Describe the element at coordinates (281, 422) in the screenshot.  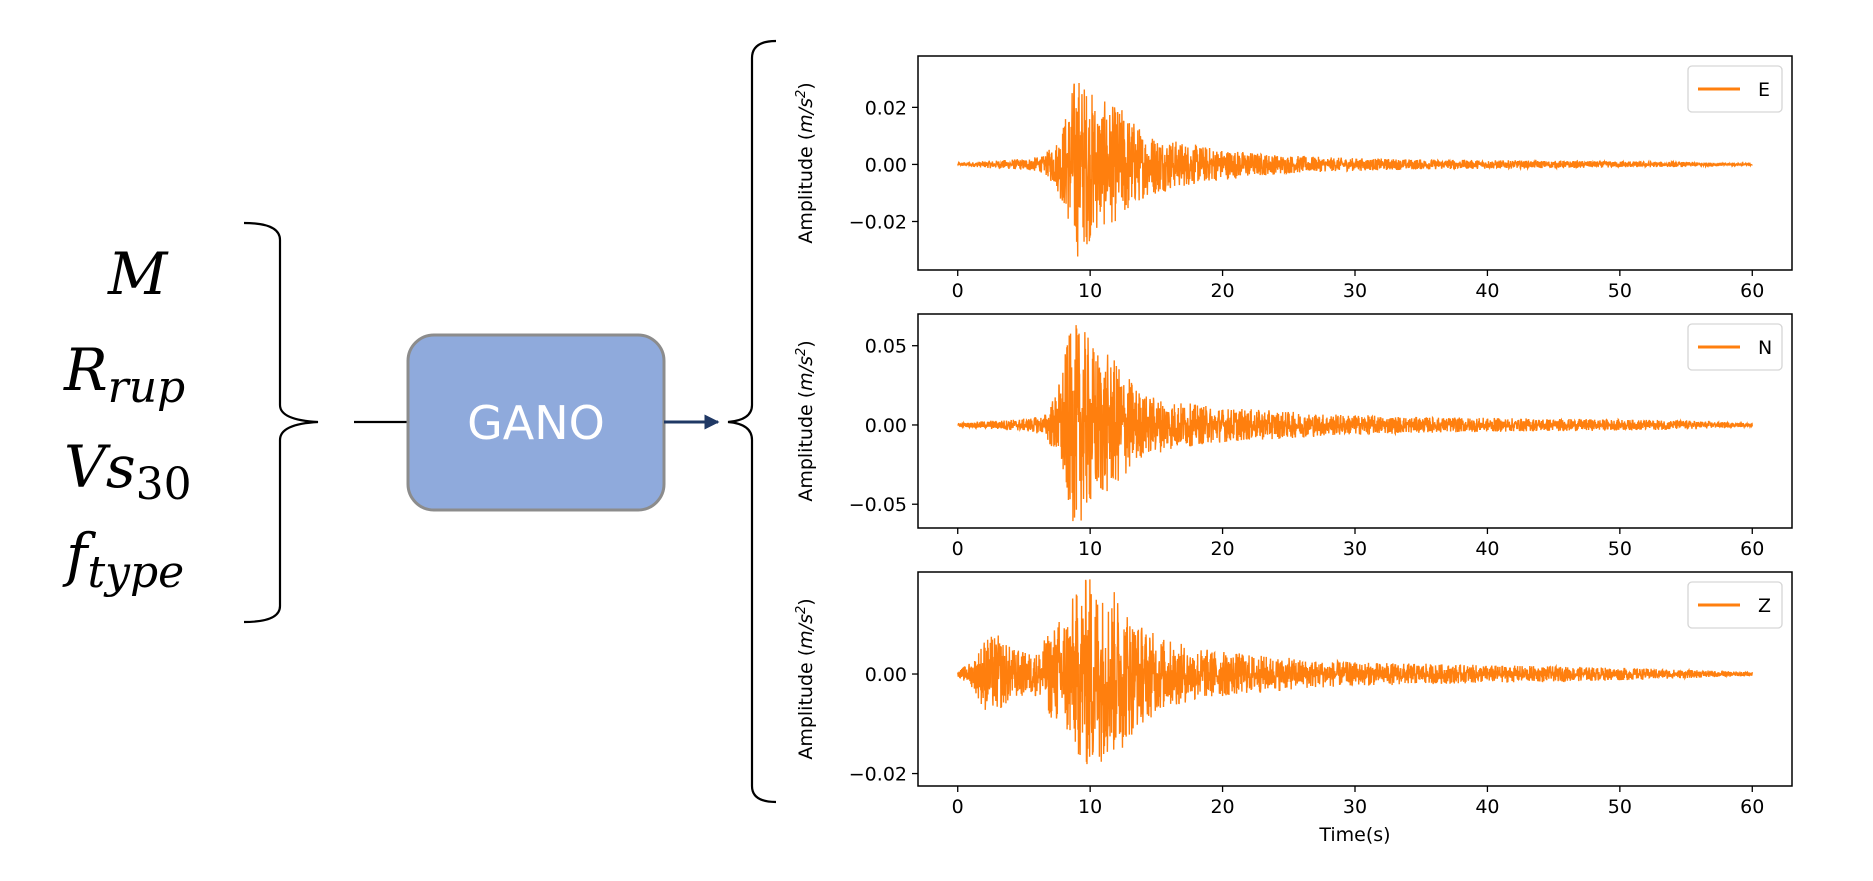
I see `input-brace` at that location.